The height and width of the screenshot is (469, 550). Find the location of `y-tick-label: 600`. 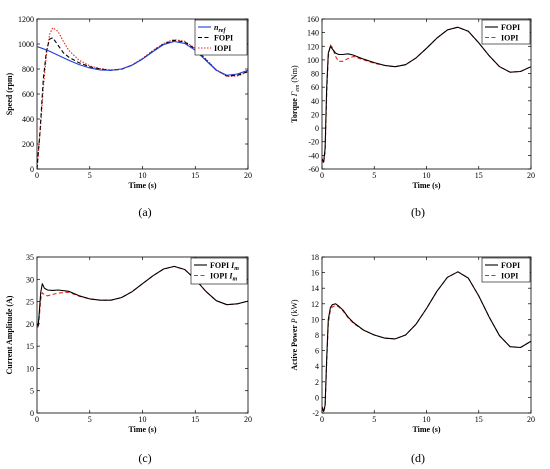

y-tick-label: 600 is located at coordinates (28, 94).